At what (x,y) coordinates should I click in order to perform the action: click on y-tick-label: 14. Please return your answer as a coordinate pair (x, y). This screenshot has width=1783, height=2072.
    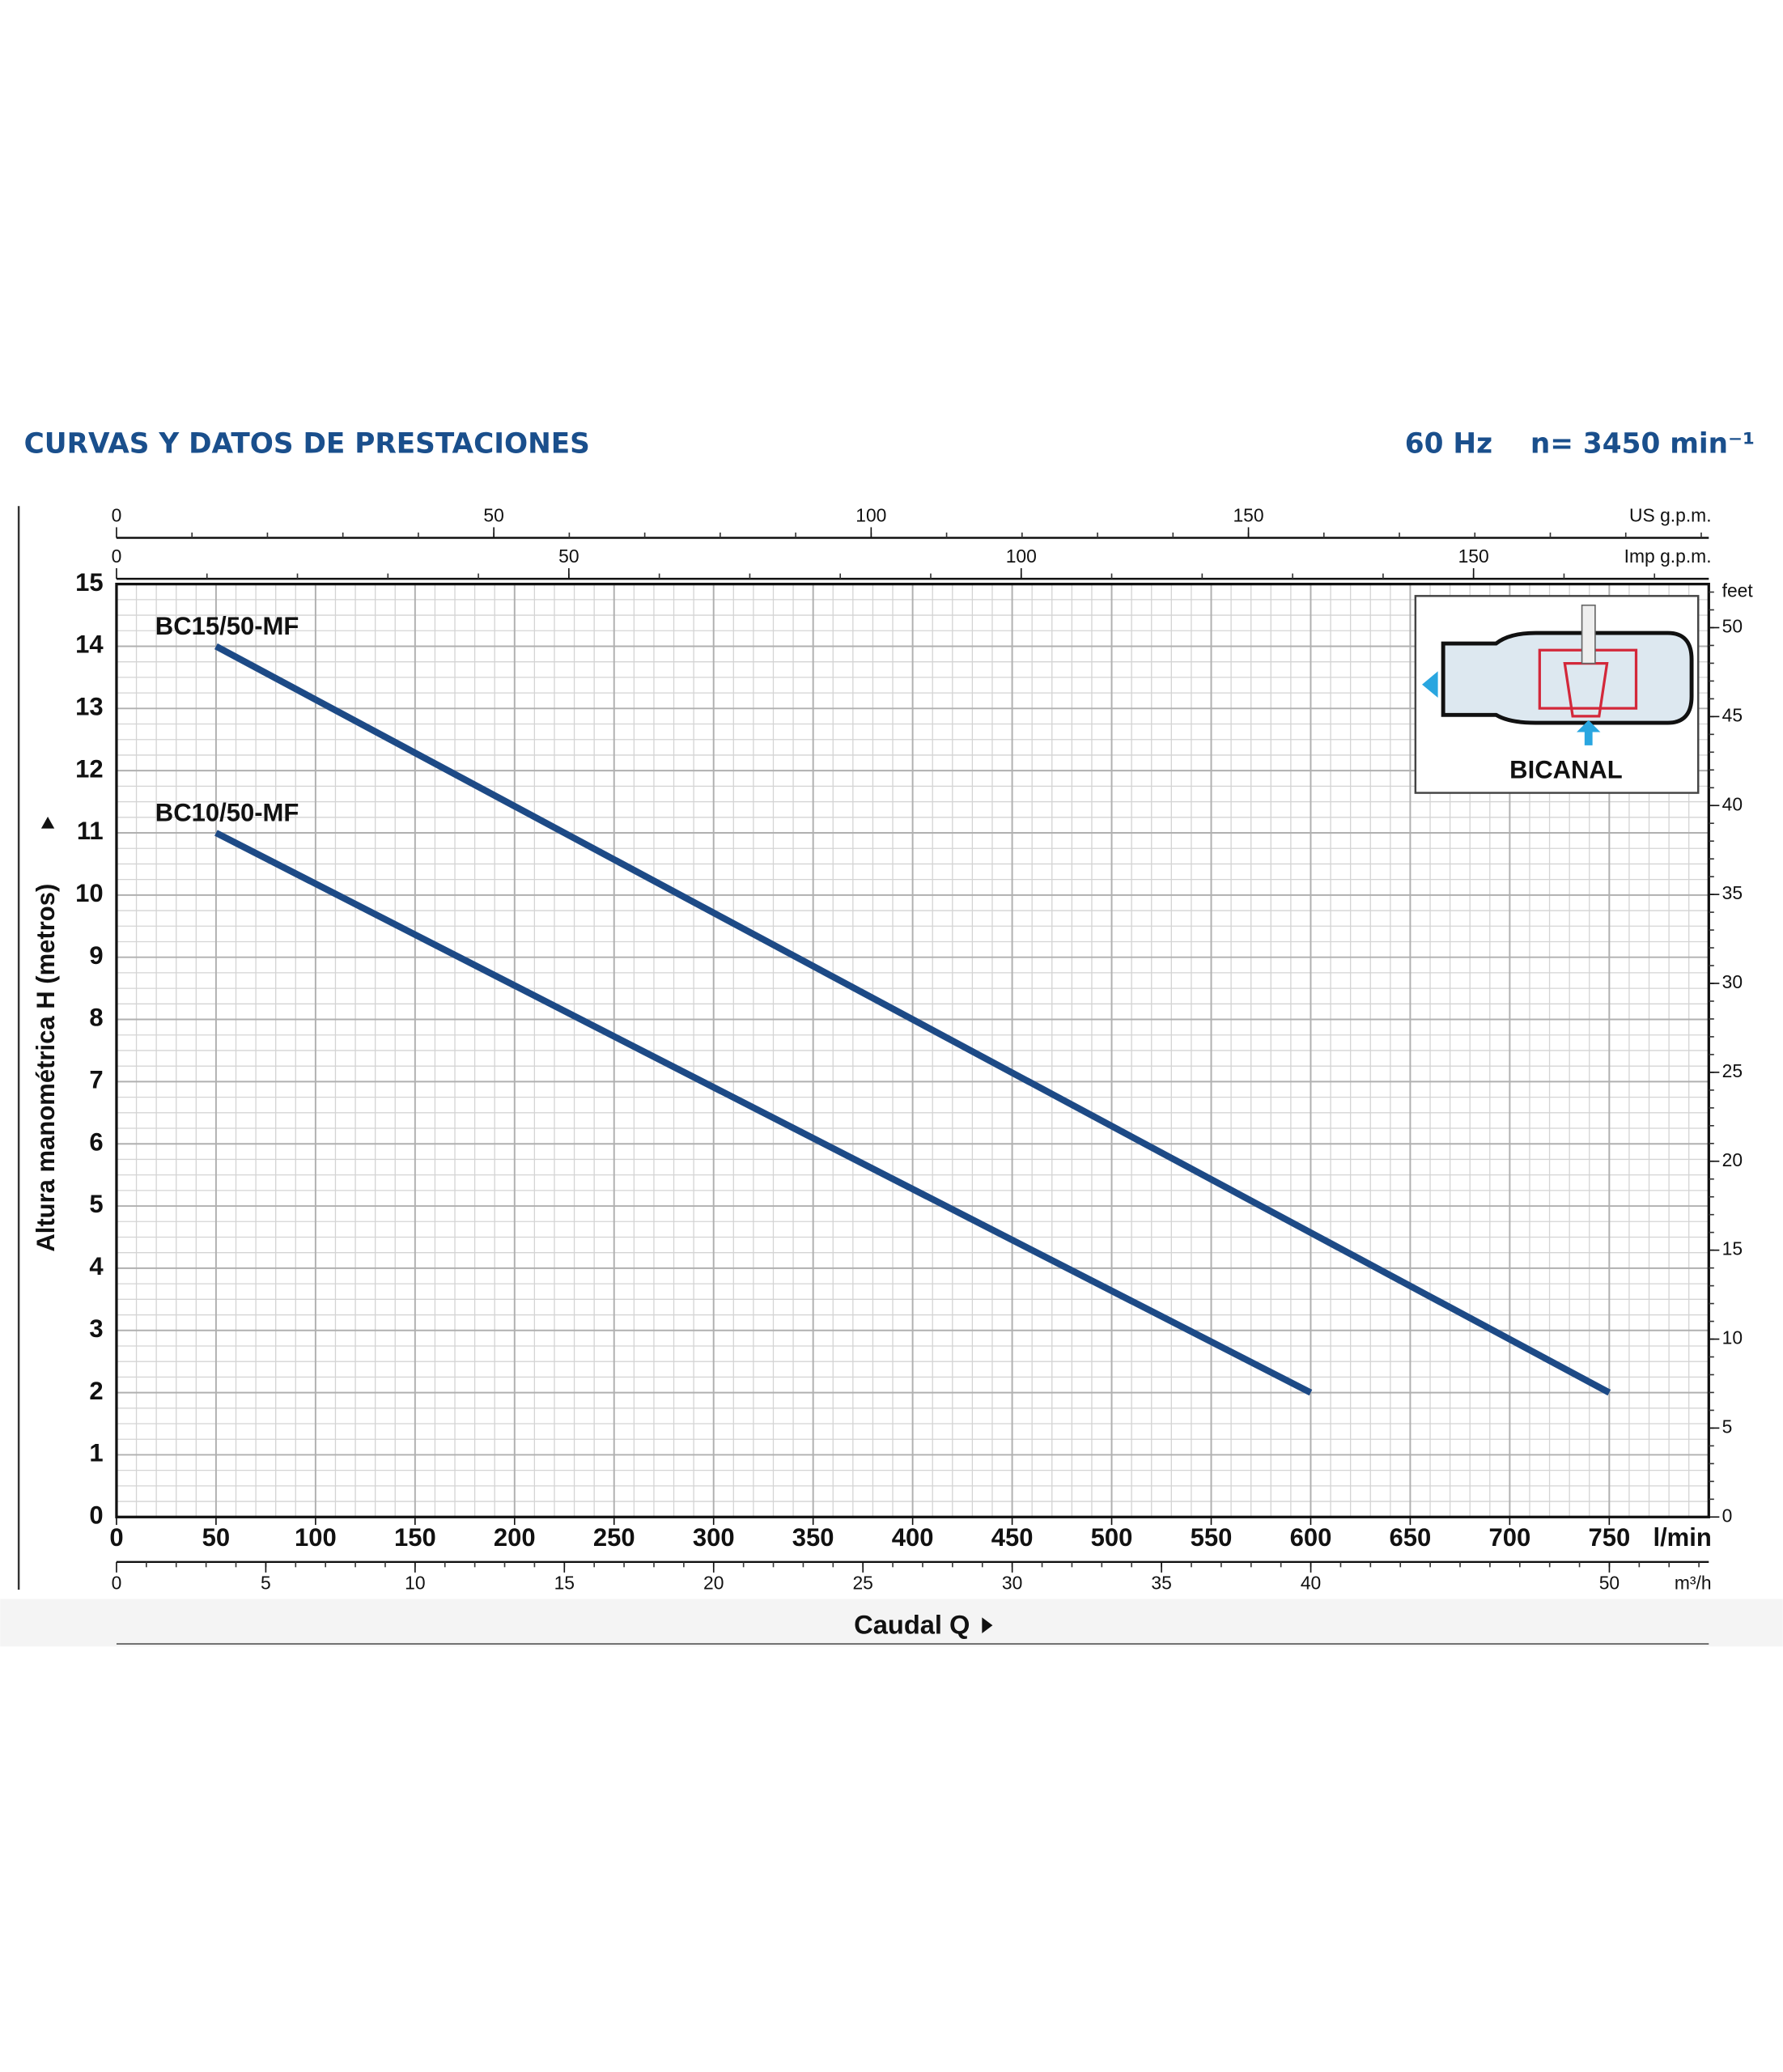
    Looking at the image, I should click on (89, 645).